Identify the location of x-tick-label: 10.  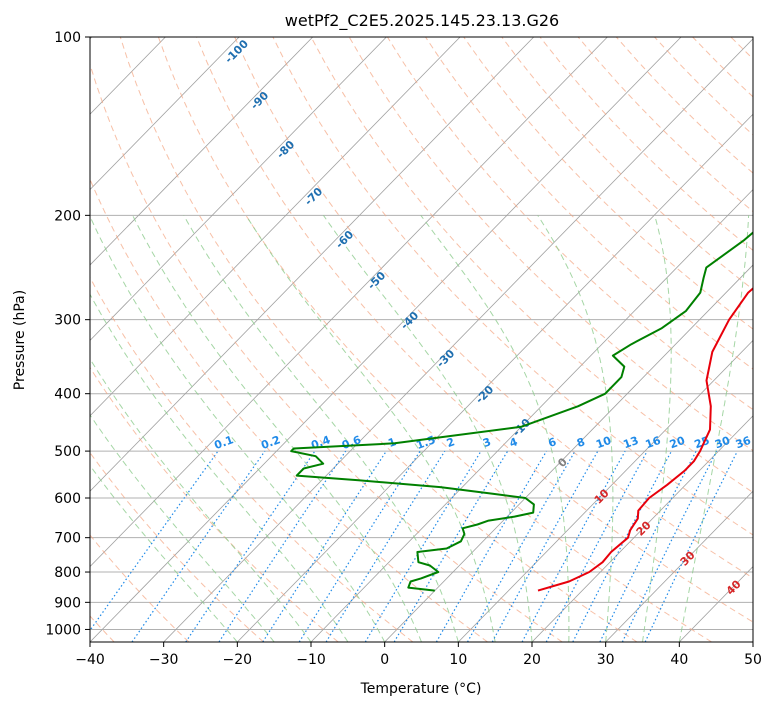
(458, 660).